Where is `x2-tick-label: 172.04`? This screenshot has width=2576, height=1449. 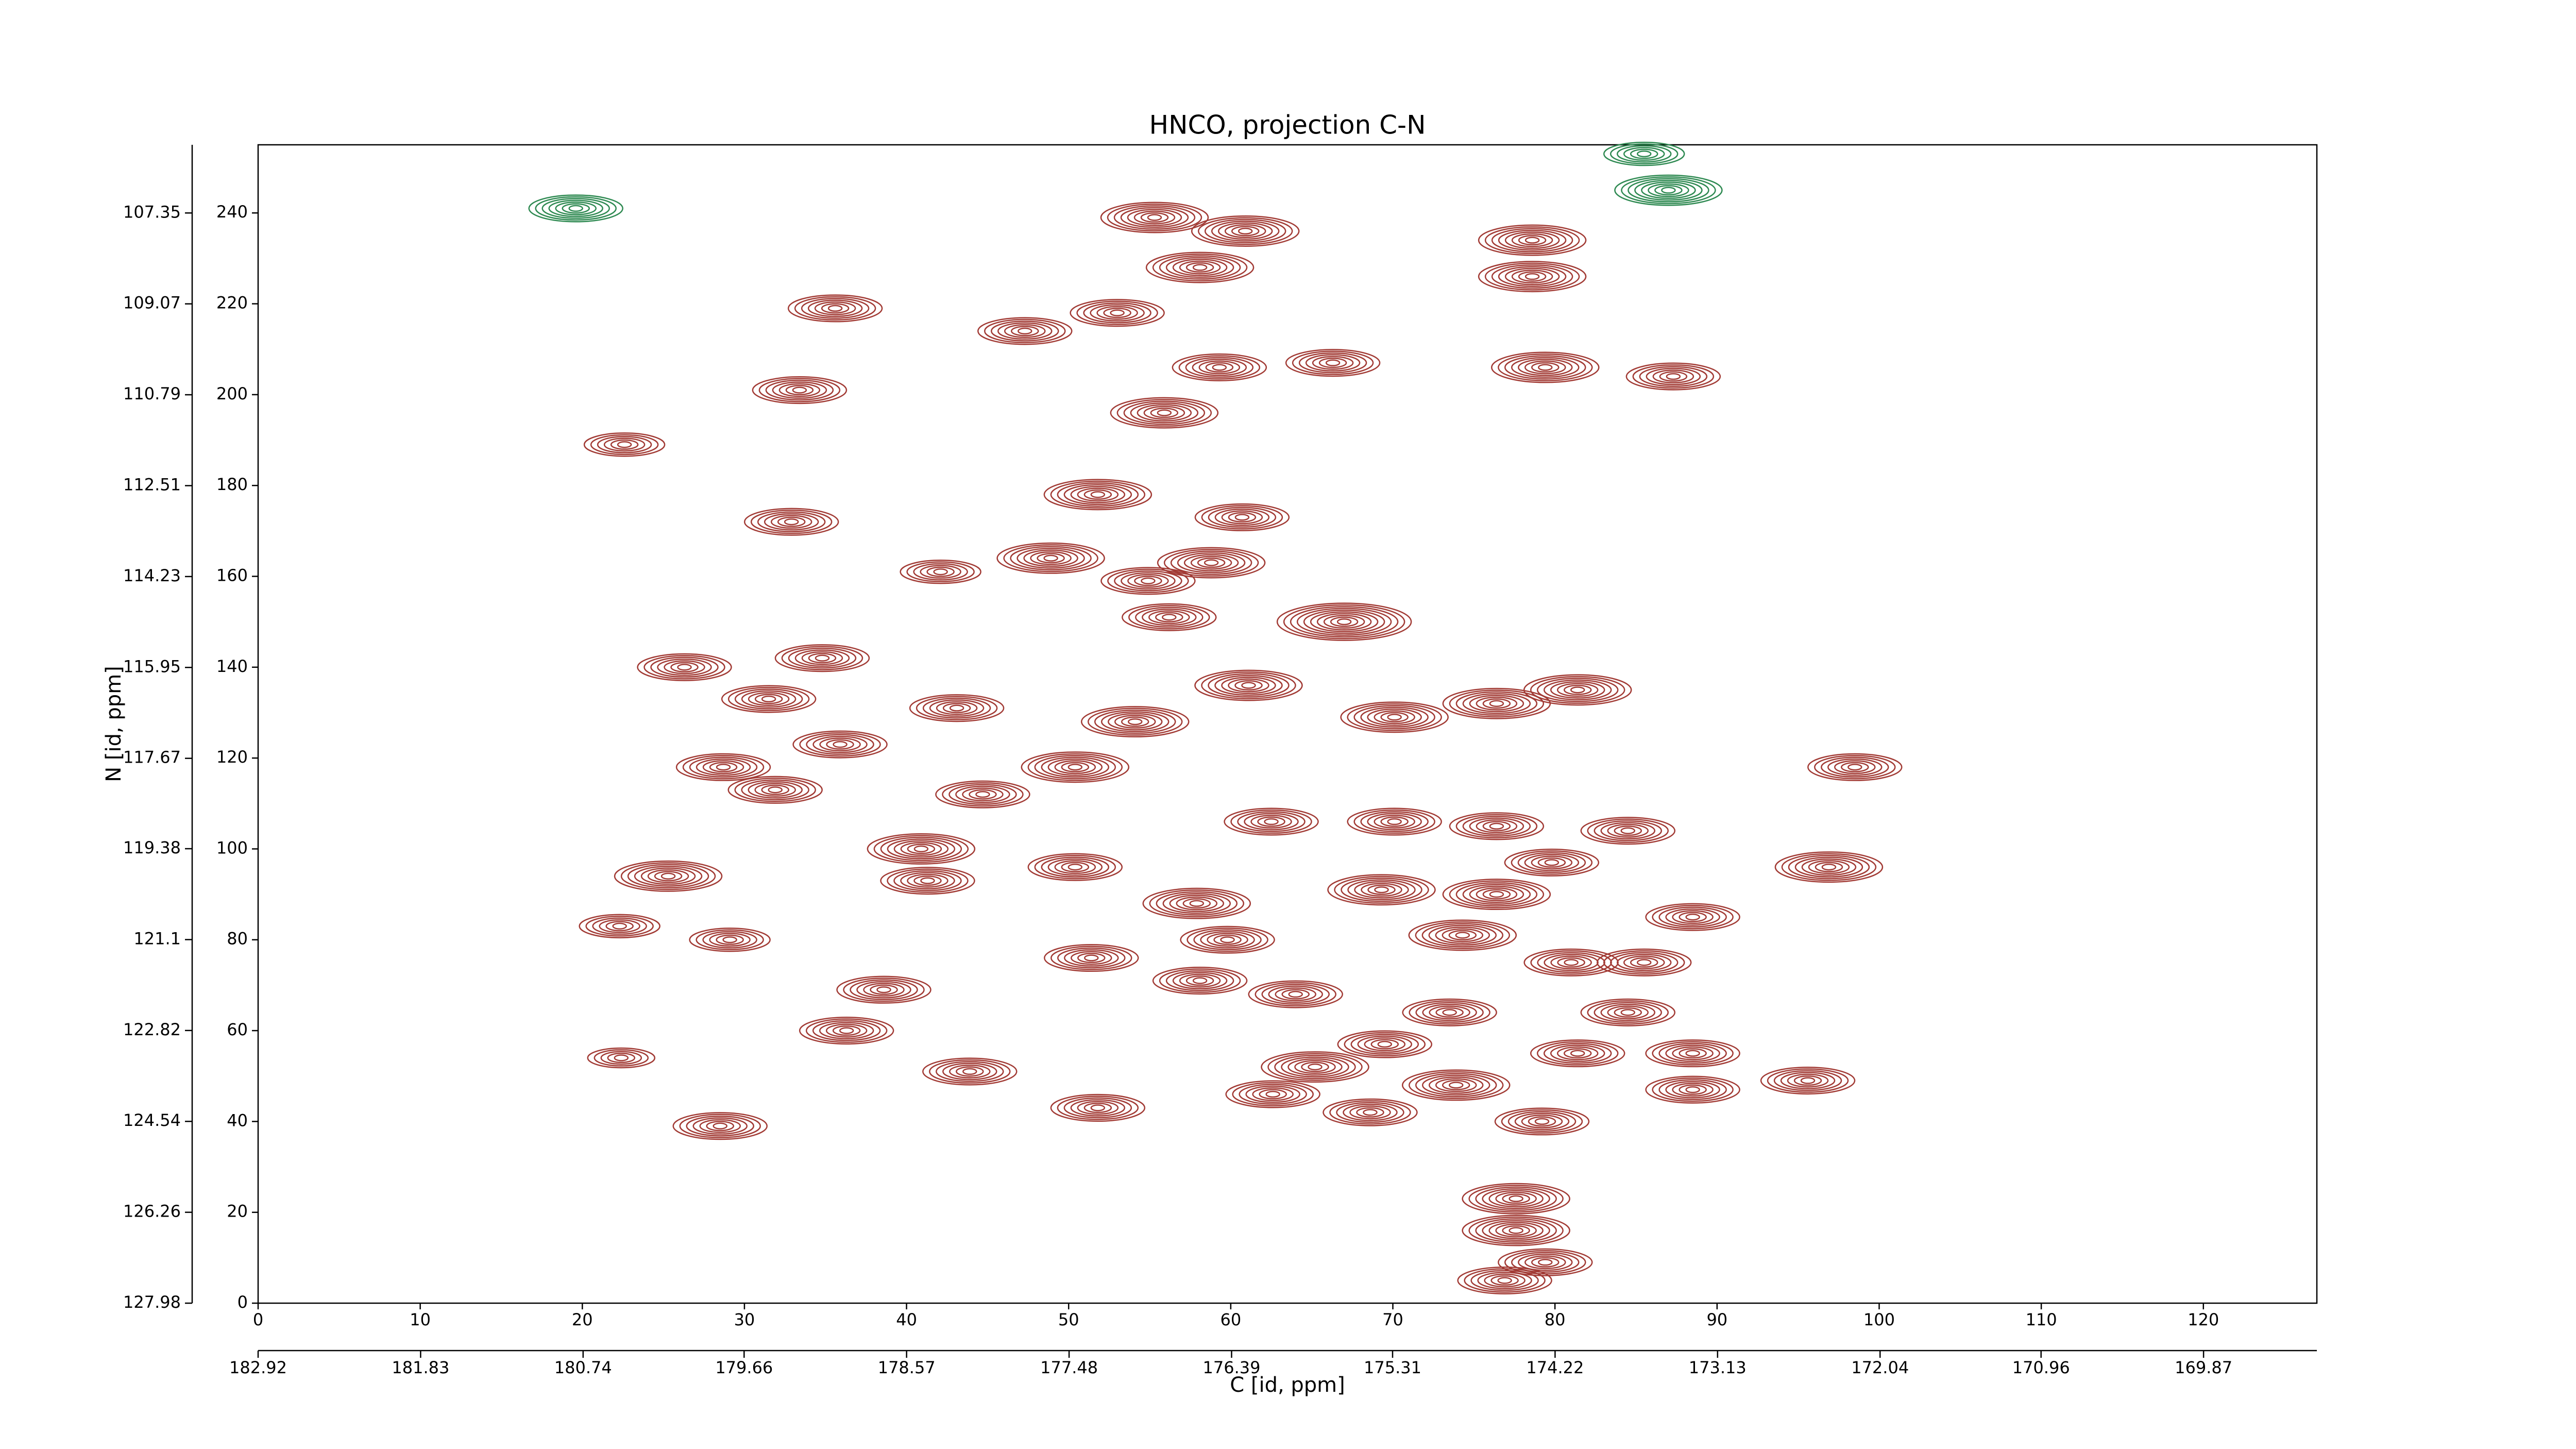 x2-tick-label: 172.04 is located at coordinates (1880, 1367).